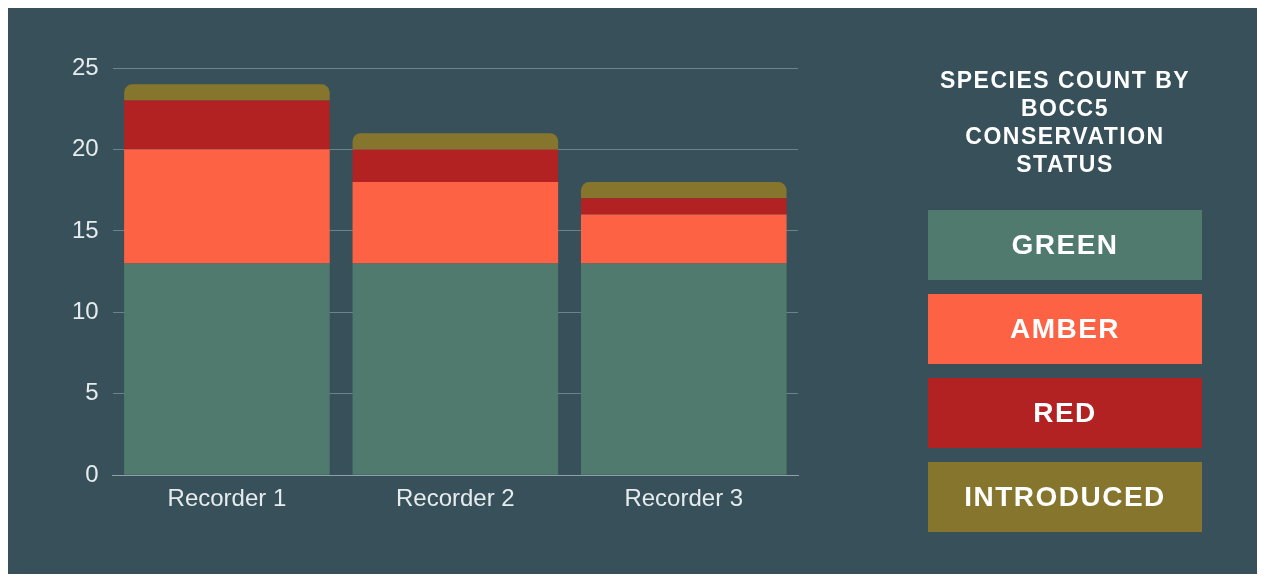  Describe the element at coordinates (684, 498) in the screenshot. I see `x-tick-label: Recorder 3` at that location.